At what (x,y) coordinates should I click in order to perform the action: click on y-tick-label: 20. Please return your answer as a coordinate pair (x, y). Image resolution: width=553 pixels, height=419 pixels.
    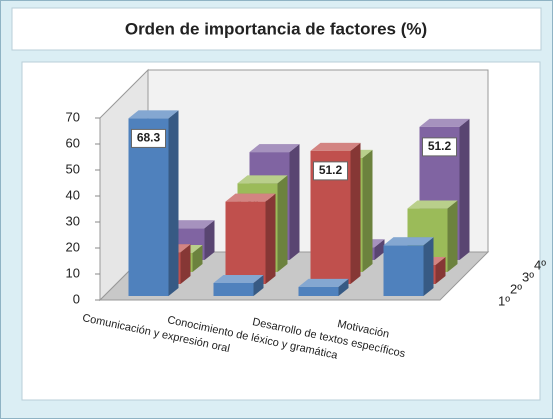
    Looking at the image, I should click on (73, 246).